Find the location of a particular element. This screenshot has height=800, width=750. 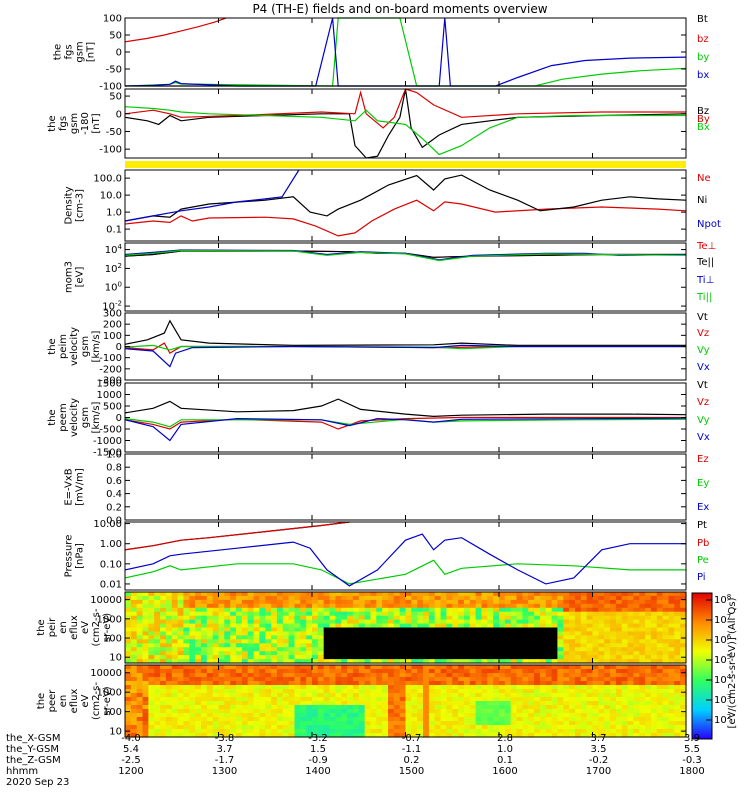

y-tick-label: 0.0 is located at coordinates (114, 521).